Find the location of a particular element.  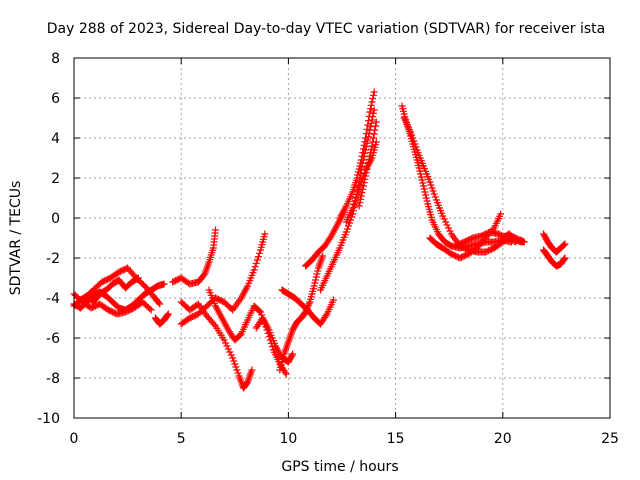

y-axis-label: SDTVAR / TECUs is located at coordinates (16, 238).